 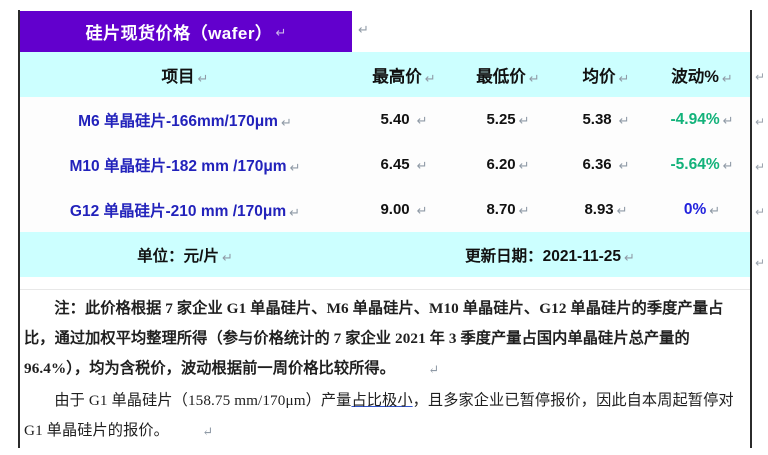 I want to click on cell-avg: 5.38 ↵, so click(x=606, y=119).